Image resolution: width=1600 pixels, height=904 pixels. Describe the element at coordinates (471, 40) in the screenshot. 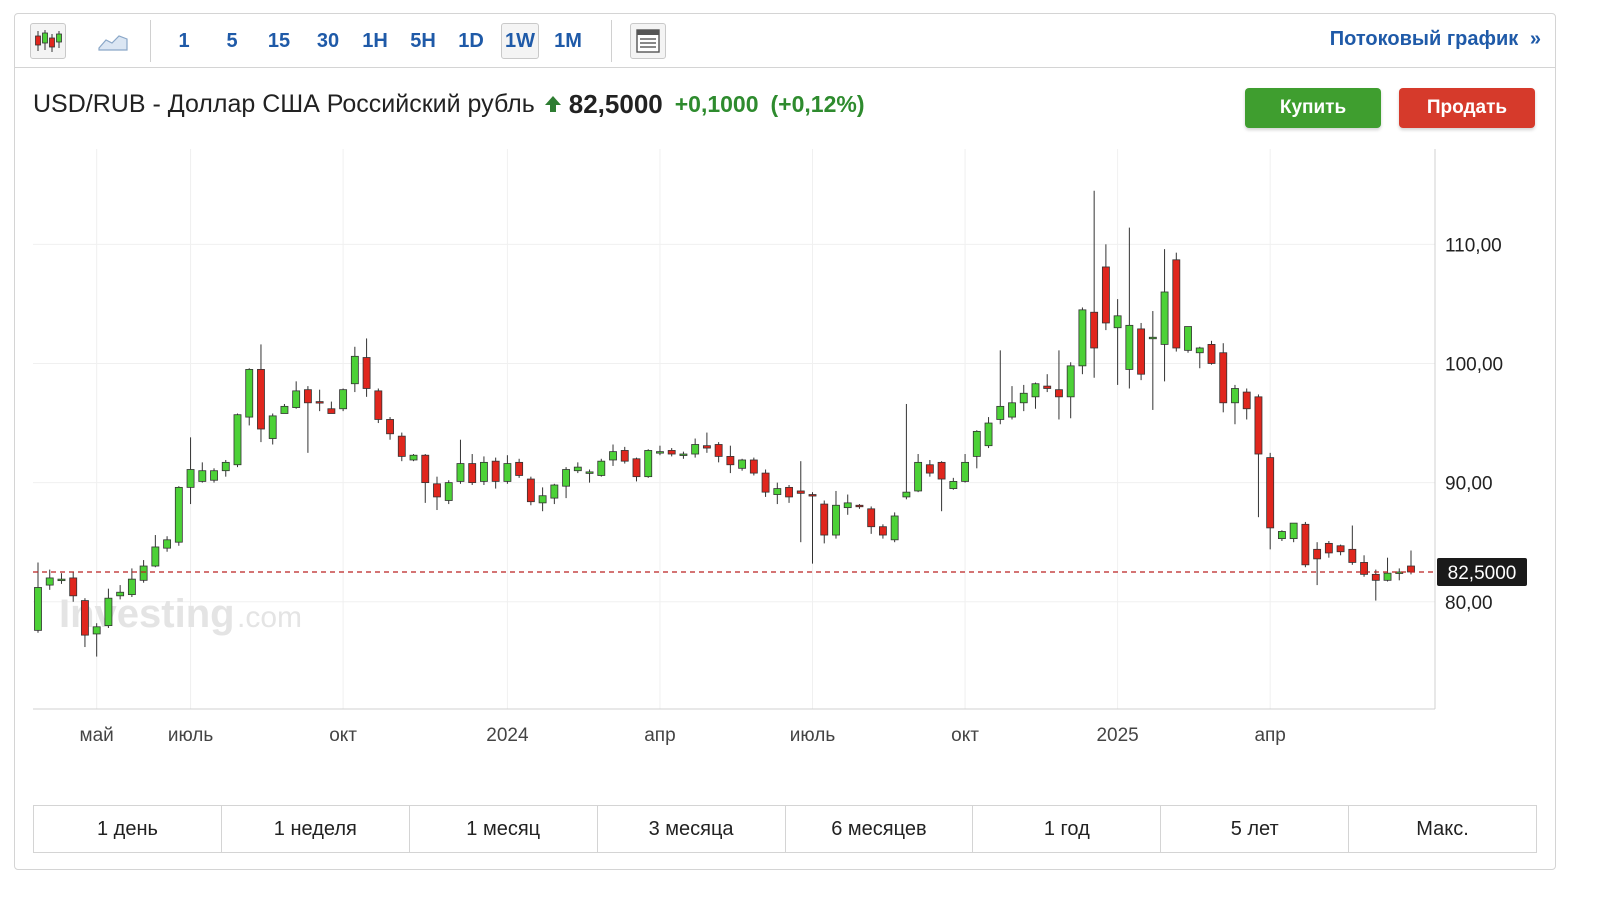

I see `interval-1d-button: 1D` at that location.